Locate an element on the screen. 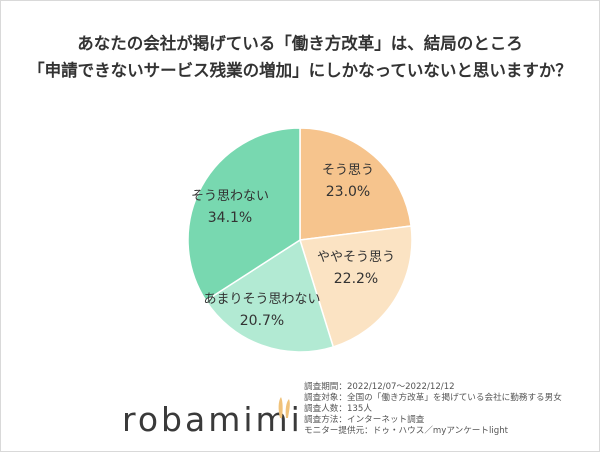 The width and height of the screenshot is (600, 452). slice-category-label: そう思わない is located at coordinates (230, 196).